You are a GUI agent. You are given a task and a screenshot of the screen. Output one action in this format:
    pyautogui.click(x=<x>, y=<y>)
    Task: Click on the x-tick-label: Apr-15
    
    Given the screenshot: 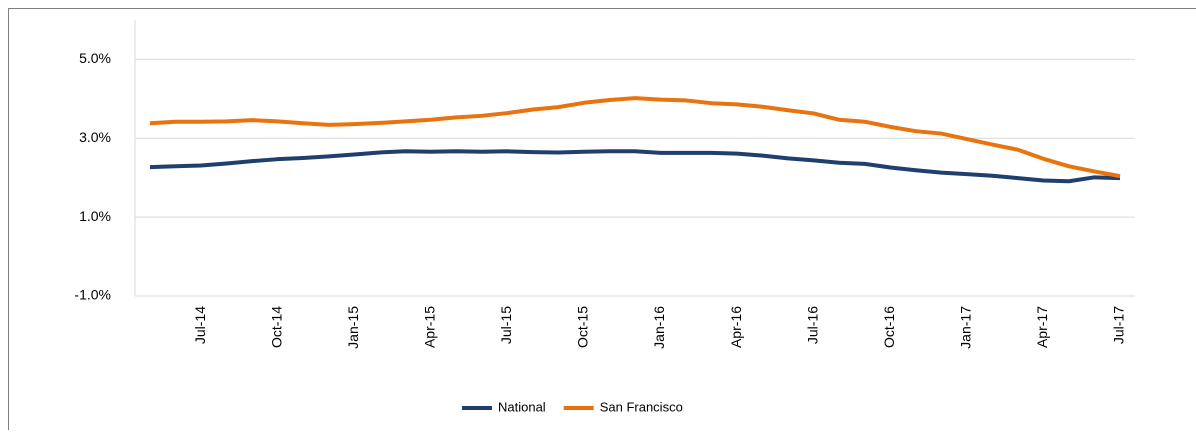 What is the action you would take?
    pyautogui.click(x=429, y=327)
    